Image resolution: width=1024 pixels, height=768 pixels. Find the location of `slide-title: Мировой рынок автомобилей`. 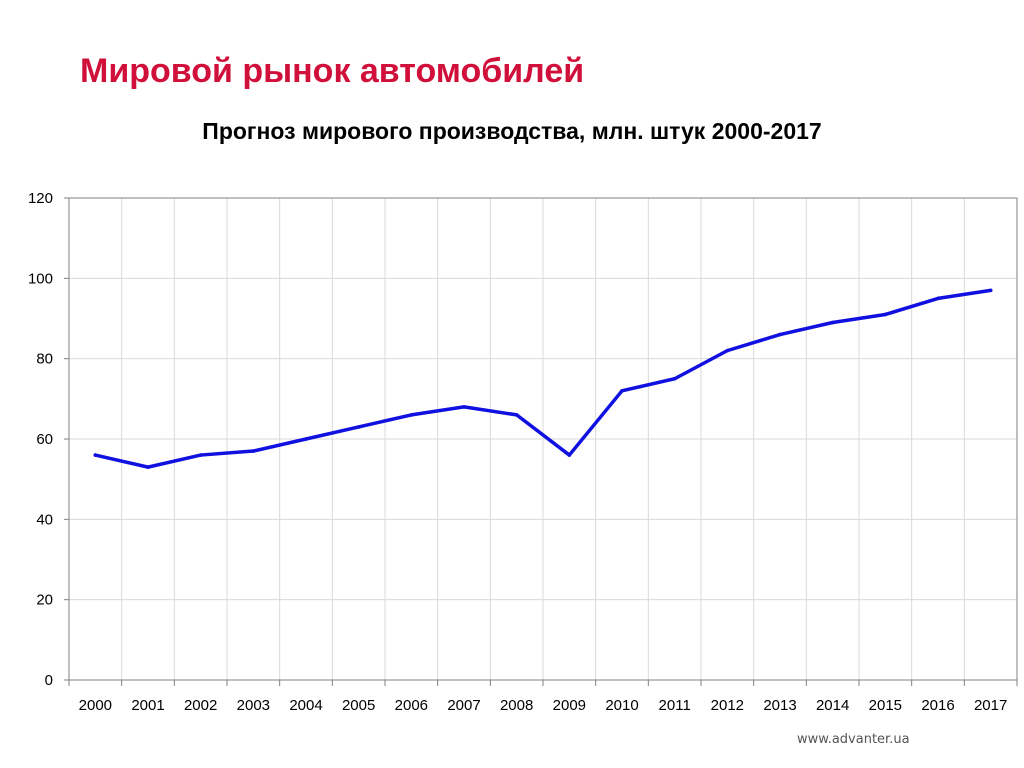

slide-title: Мировой рынок автомобилей is located at coordinates (332, 71).